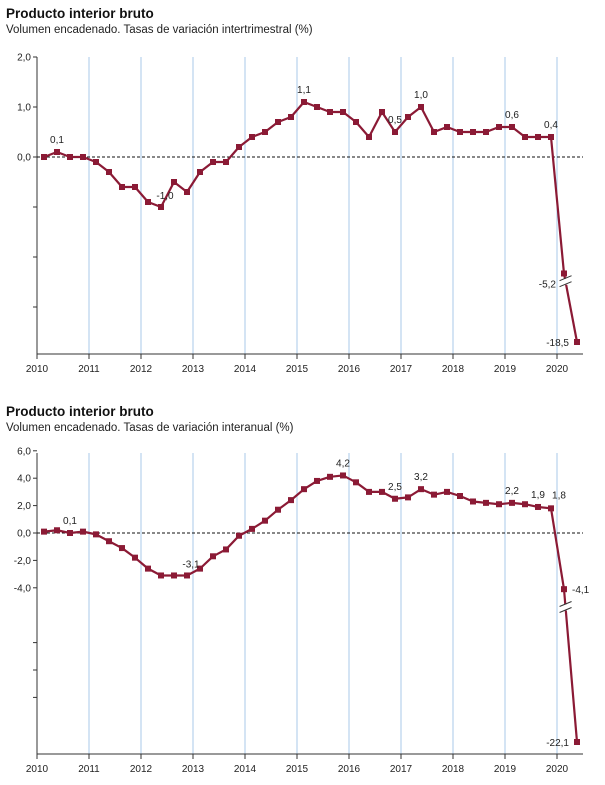 Image resolution: width=605 pixels, height=785 pixels. I want to click on y-tick-label: 1,0, so click(24, 108).